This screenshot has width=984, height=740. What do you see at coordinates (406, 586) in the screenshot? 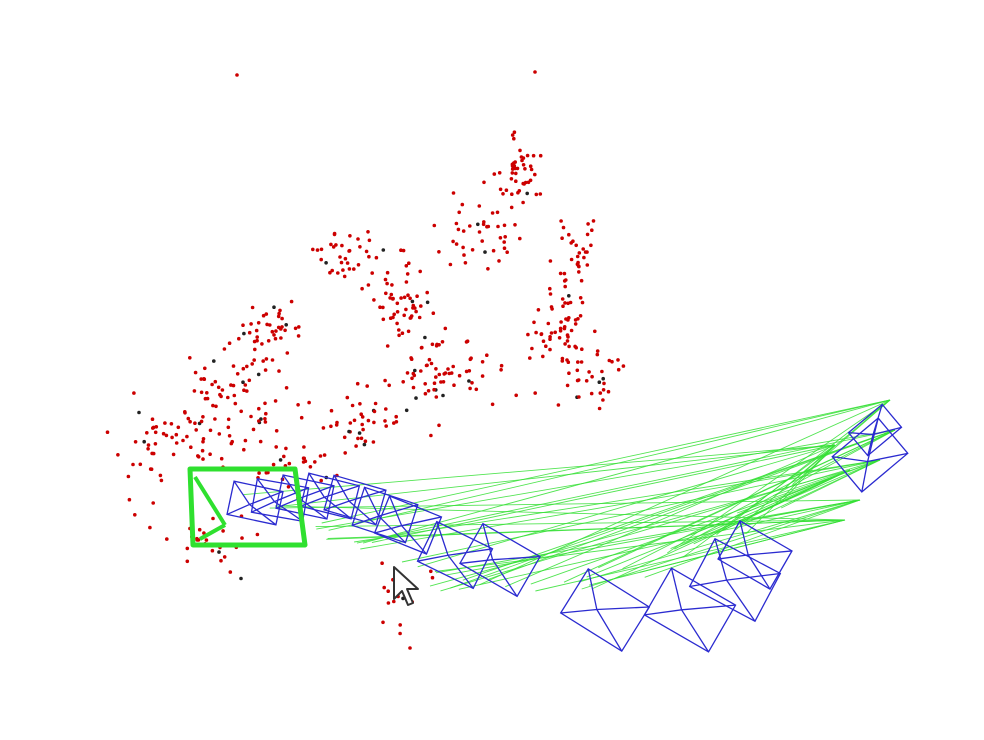
I see `mouse-pointer-icon` at bounding box center [406, 586].